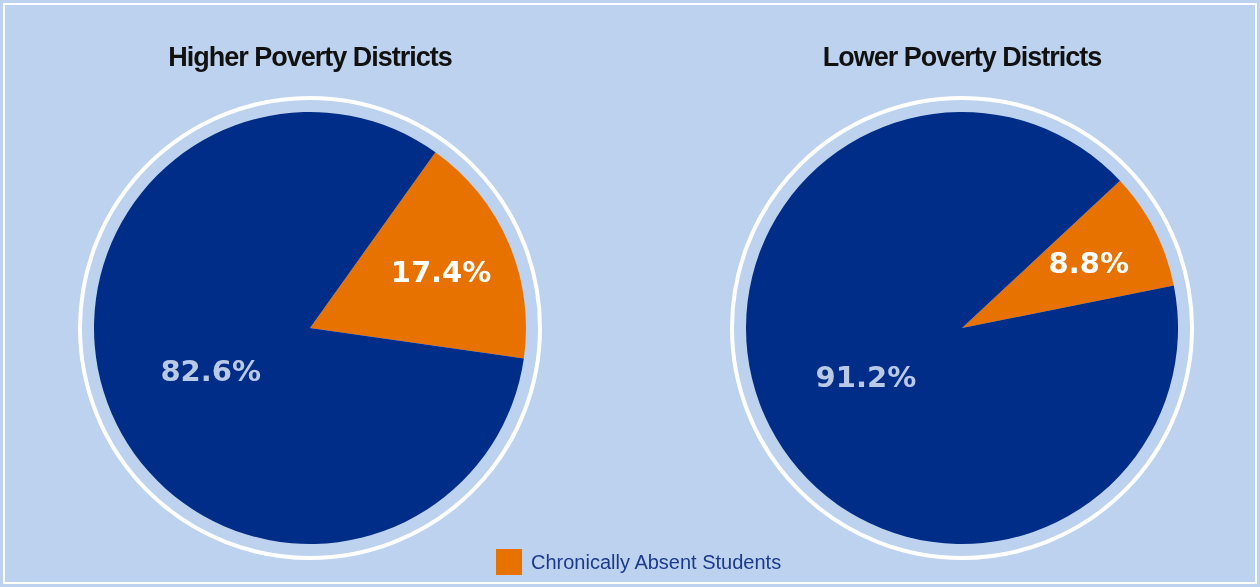 This screenshot has height=587, width=1260. What do you see at coordinates (866, 377) in the screenshot?
I see `data-label: 91.2%` at bounding box center [866, 377].